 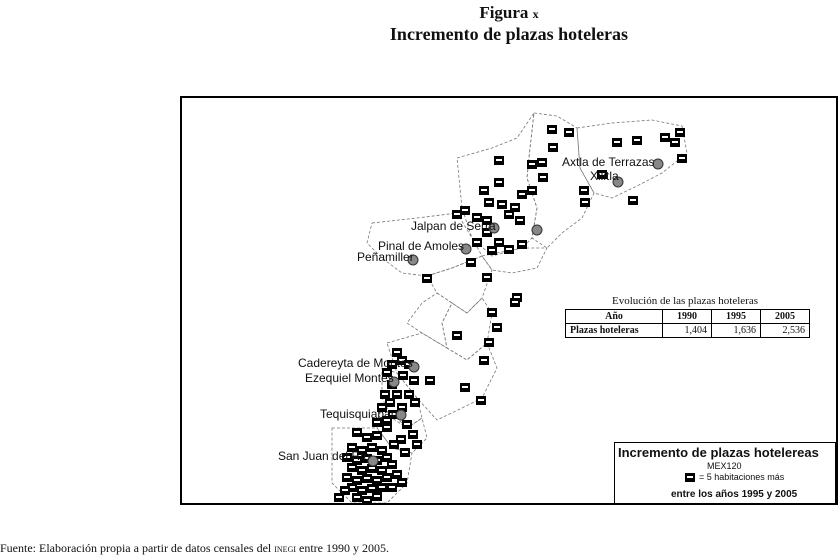 I want to click on town-label-xilitla: Xilitla, so click(x=604, y=176).